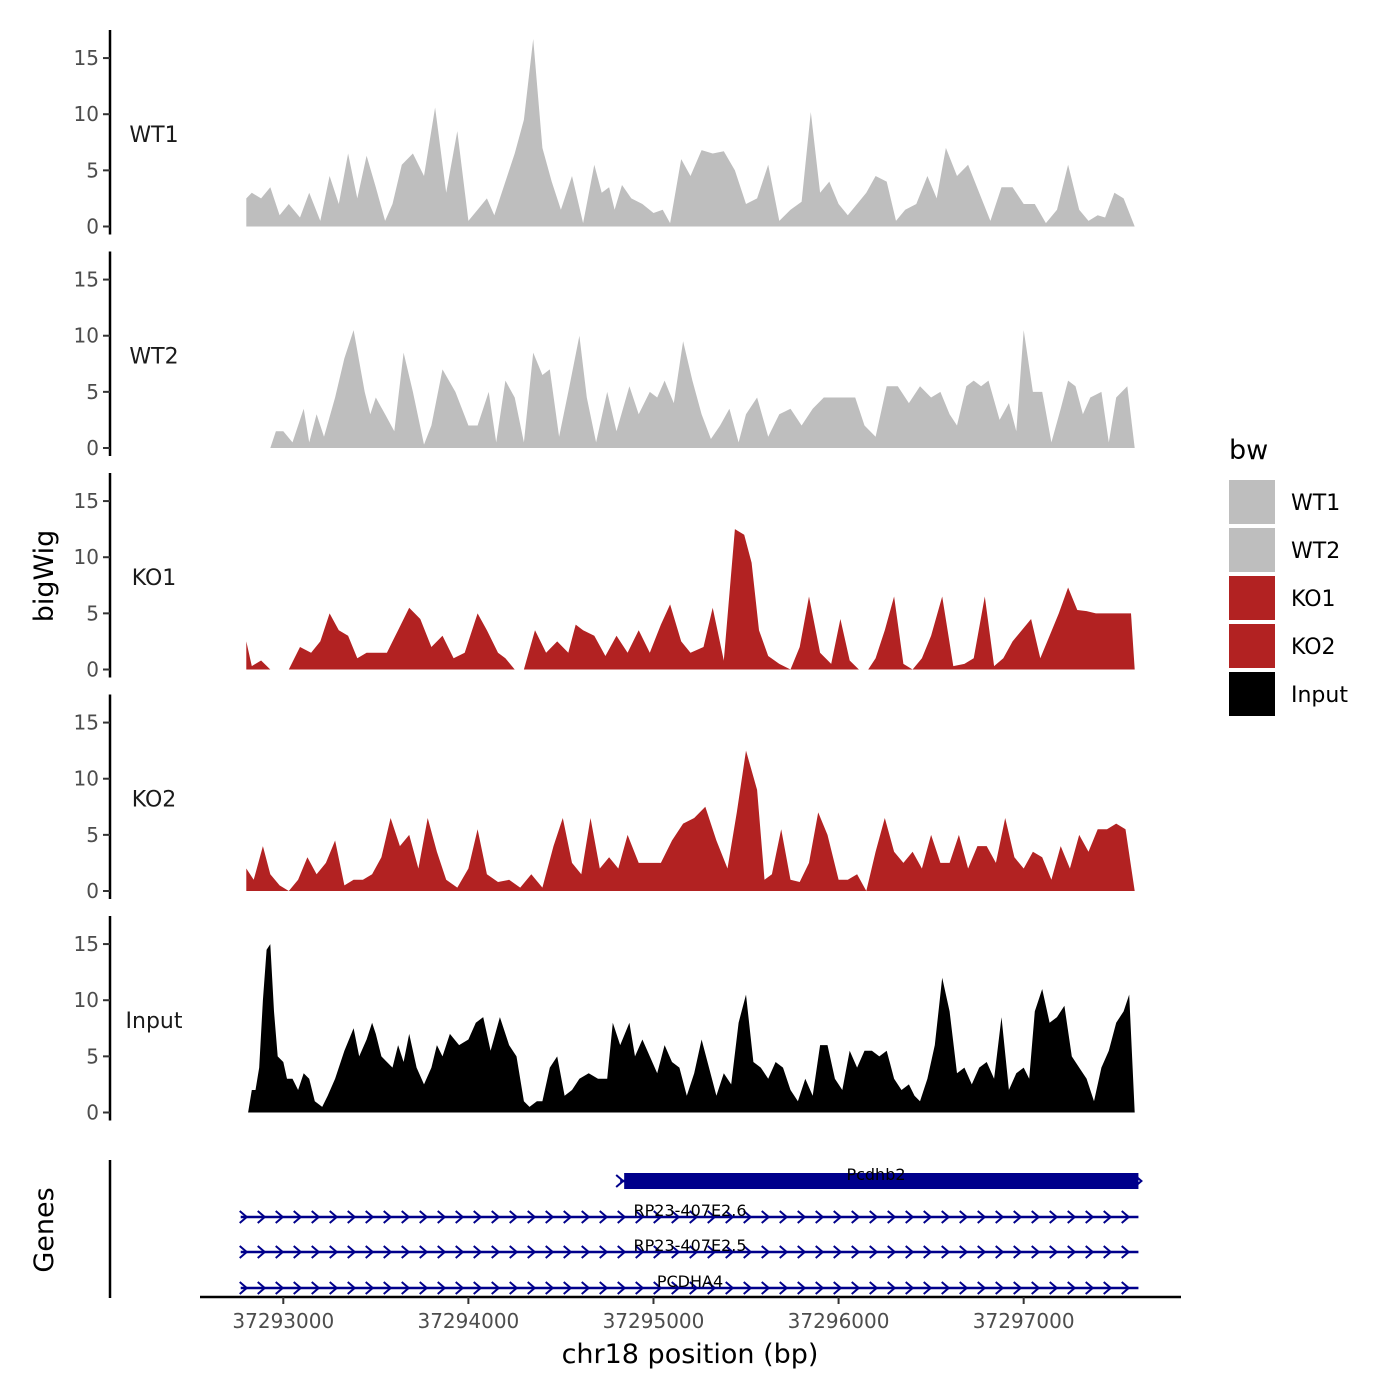  I want to click on y-tick-label-wt1-15: 15, so click(86, 58).